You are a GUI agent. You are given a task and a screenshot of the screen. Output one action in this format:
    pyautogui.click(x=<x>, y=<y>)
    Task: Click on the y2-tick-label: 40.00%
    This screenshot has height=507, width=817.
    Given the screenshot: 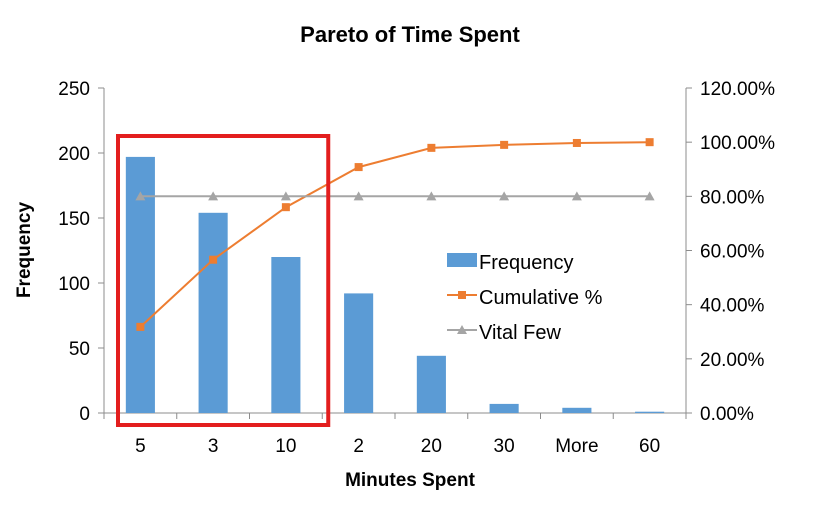 What is the action you would take?
    pyautogui.click(x=732, y=306)
    